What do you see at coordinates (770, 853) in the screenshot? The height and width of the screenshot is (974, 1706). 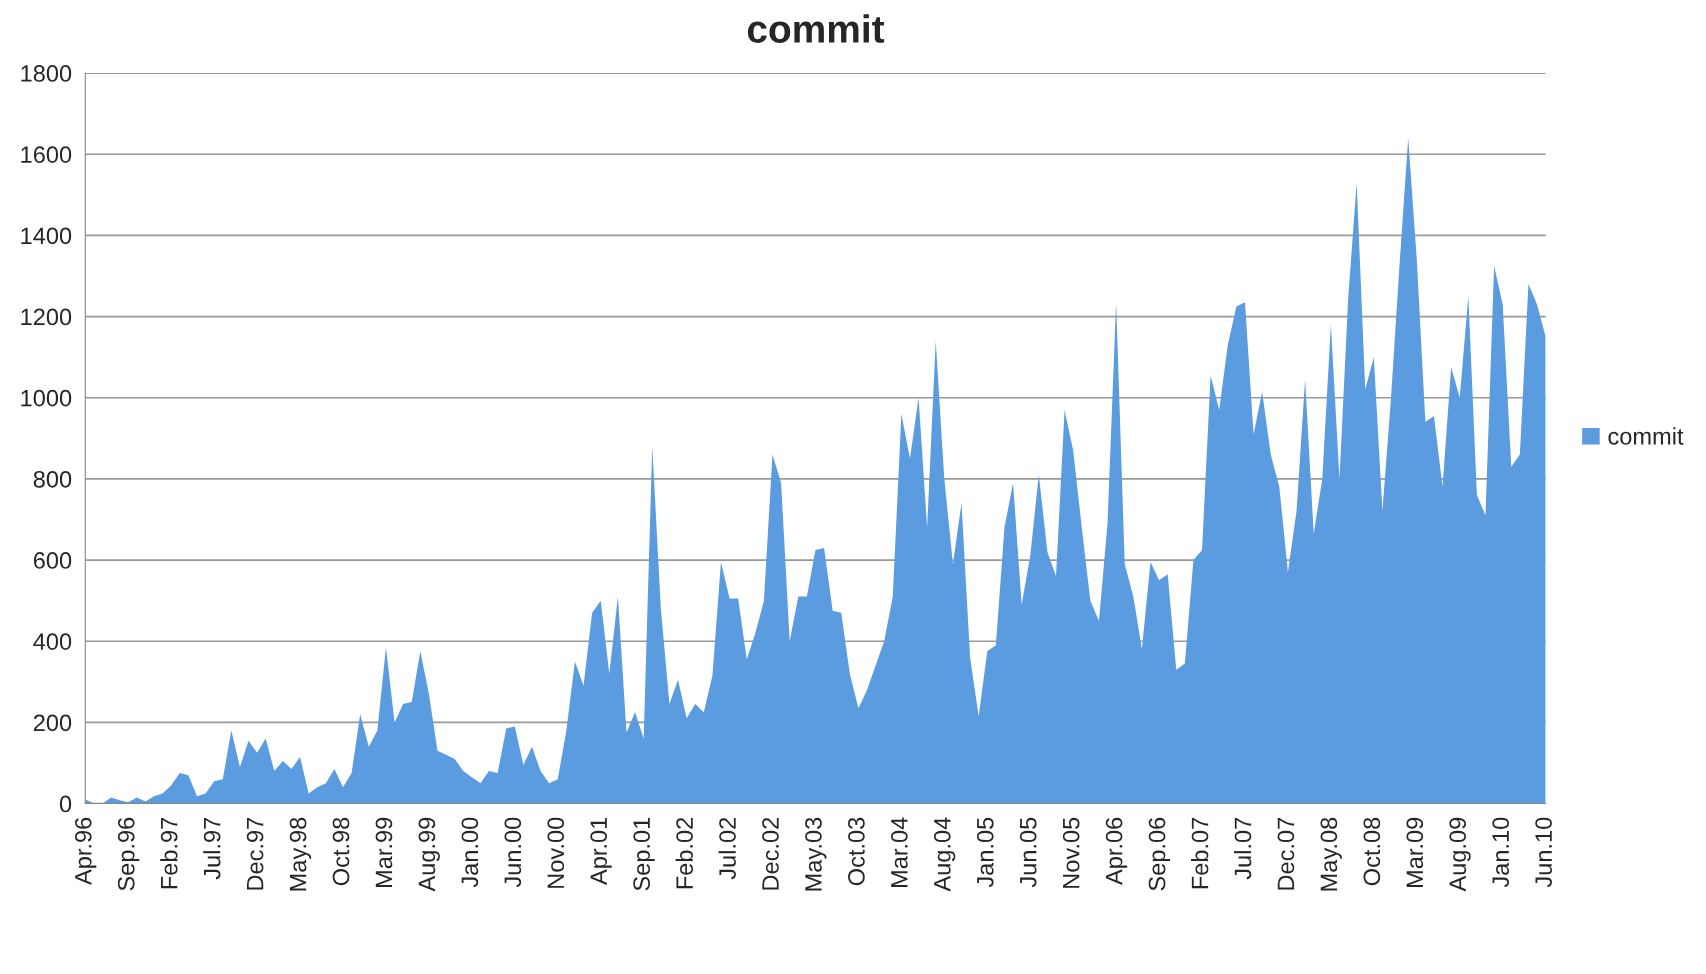 I see `x-tick-label: Dec.02` at bounding box center [770, 853].